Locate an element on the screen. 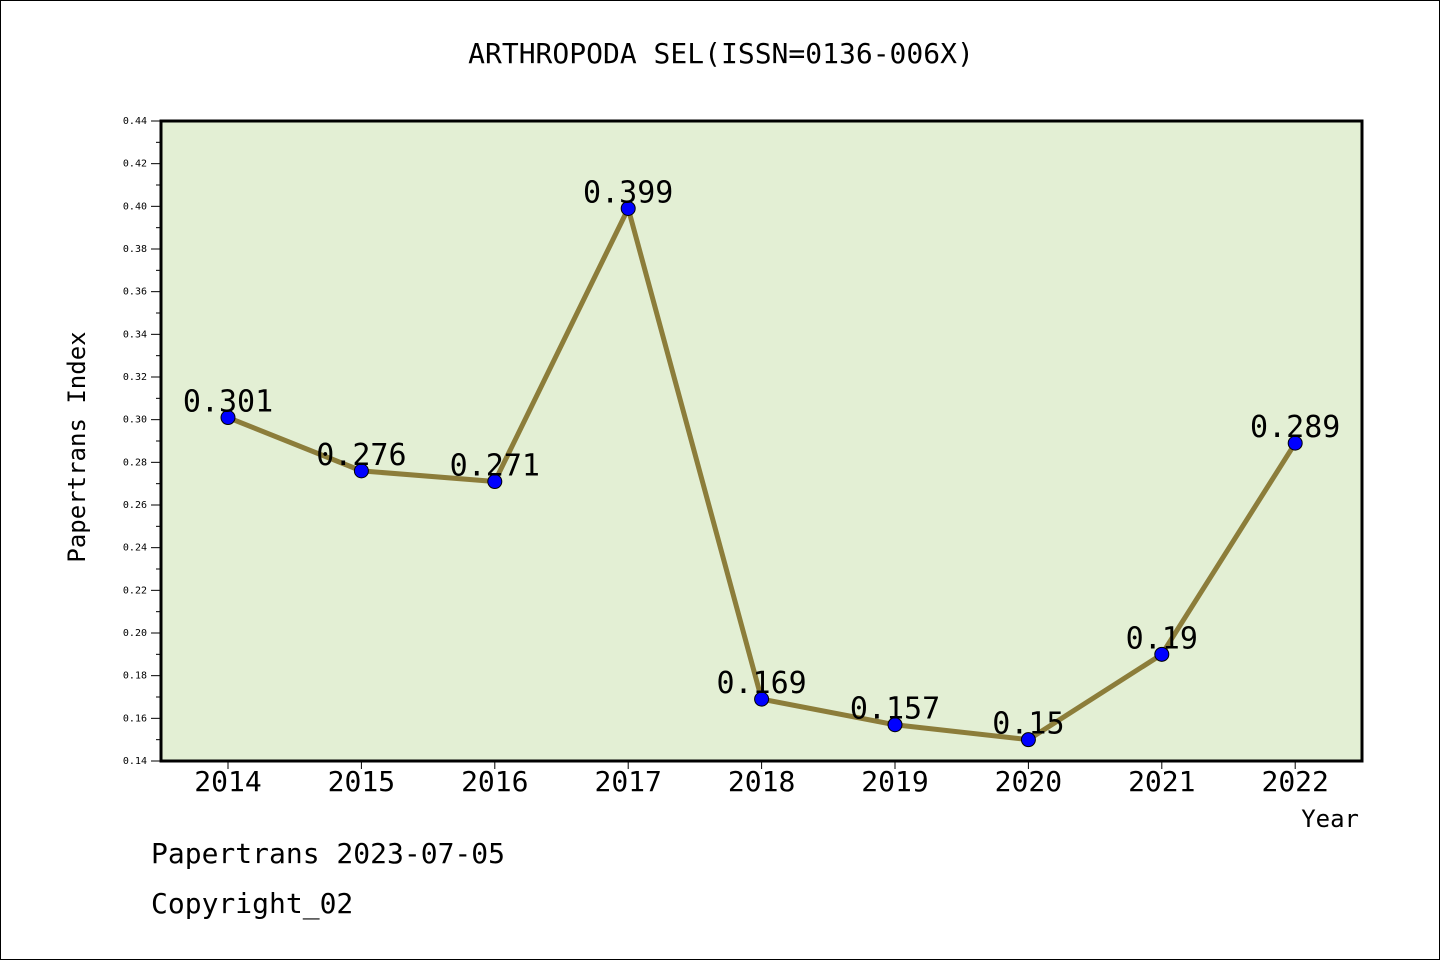 The height and width of the screenshot is (961, 1440). x-tick-label: 2019 is located at coordinates (894, 781).